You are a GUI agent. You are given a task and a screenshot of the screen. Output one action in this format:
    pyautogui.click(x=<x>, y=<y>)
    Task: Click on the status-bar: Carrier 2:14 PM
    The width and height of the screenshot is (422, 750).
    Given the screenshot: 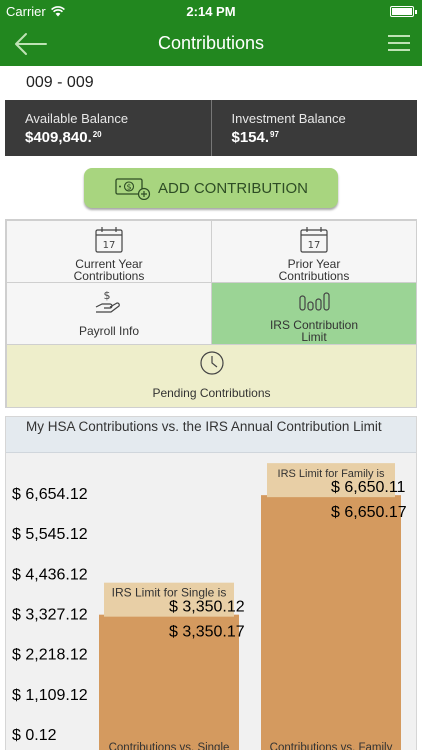 What is the action you would take?
    pyautogui.click(x=211, y=11)
    